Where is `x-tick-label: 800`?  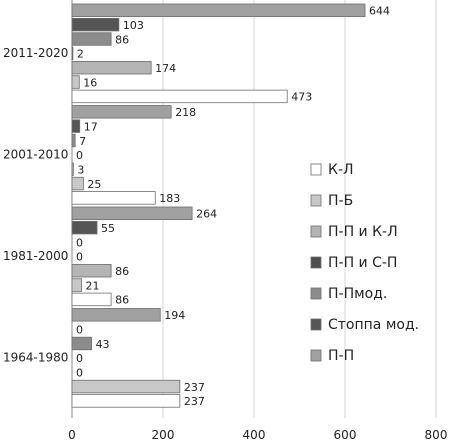
x-tick-label: 800 is located at coordinates (436, 435).